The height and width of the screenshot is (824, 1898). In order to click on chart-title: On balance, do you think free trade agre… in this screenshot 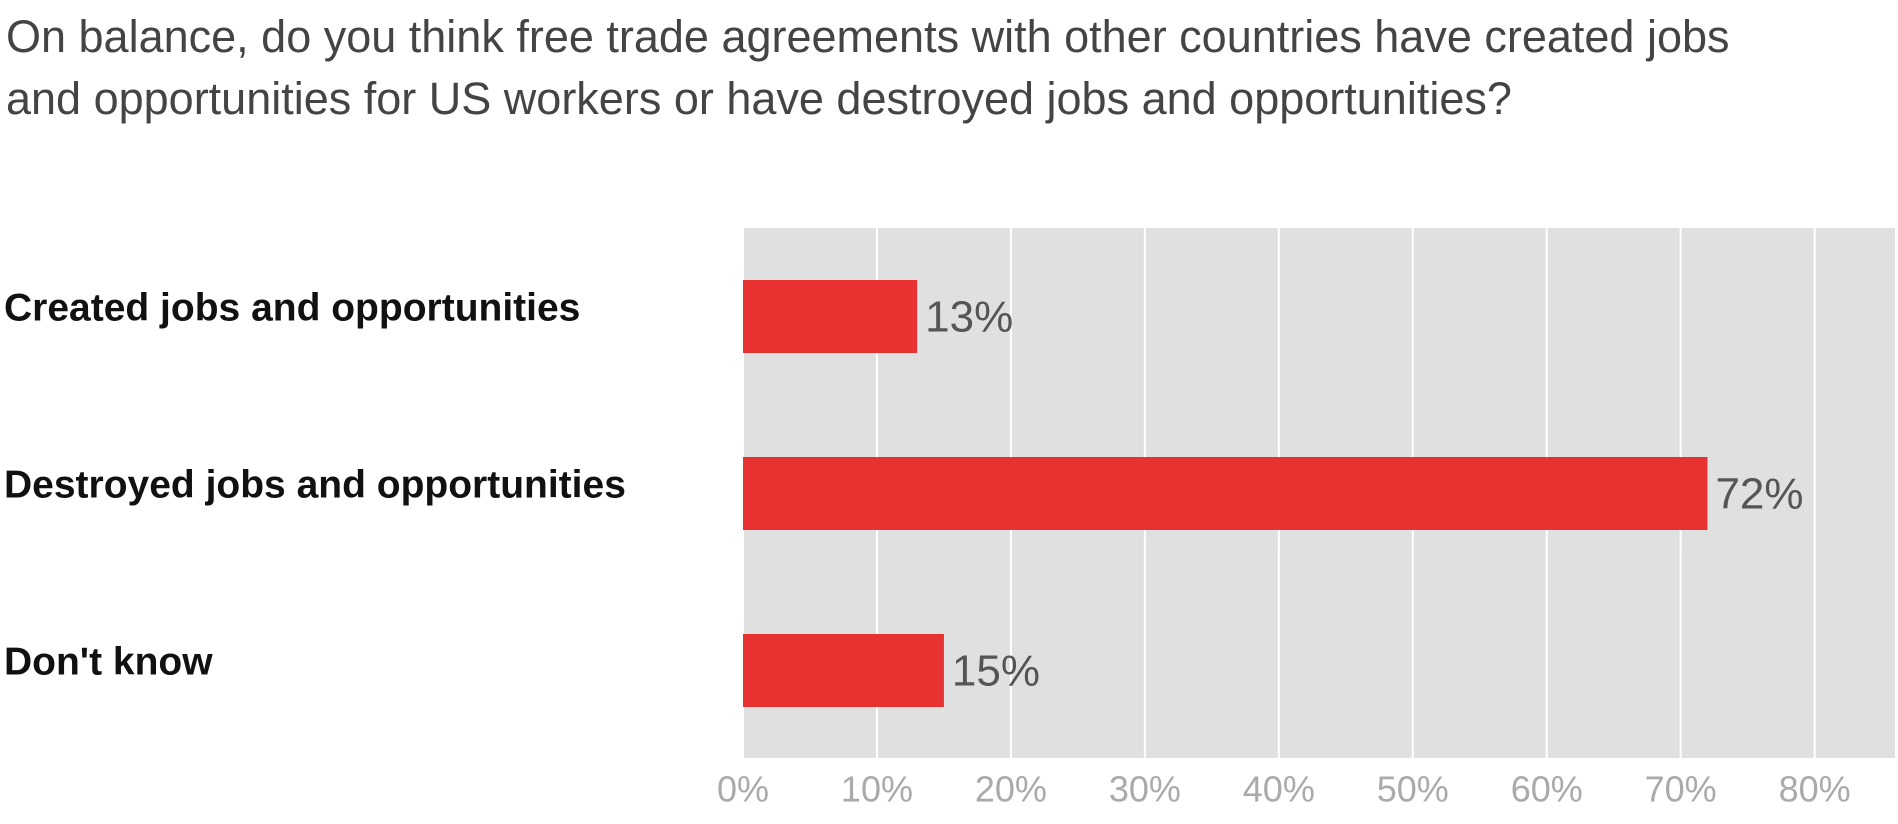, I will do `click(868, 67)`.